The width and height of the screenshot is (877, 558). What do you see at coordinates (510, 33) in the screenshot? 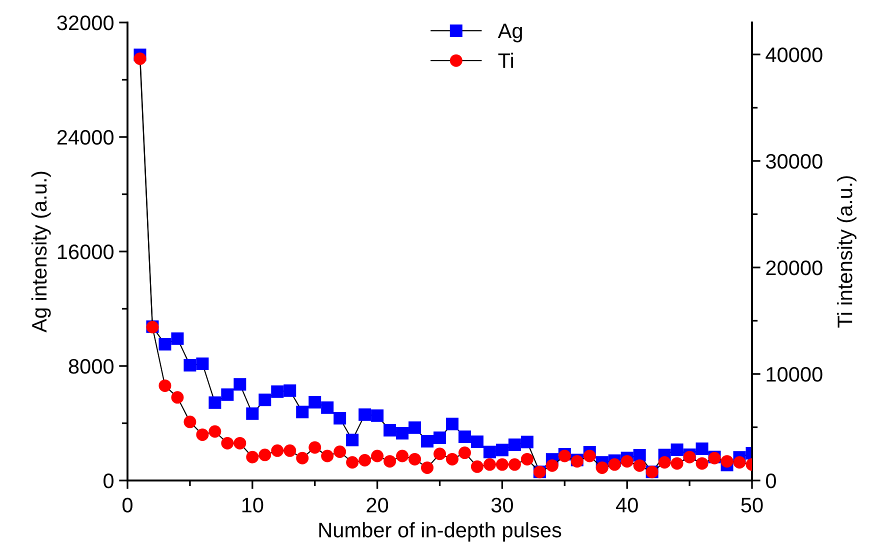
I see `legend-label: Ag` at bounding box center [510, 33].